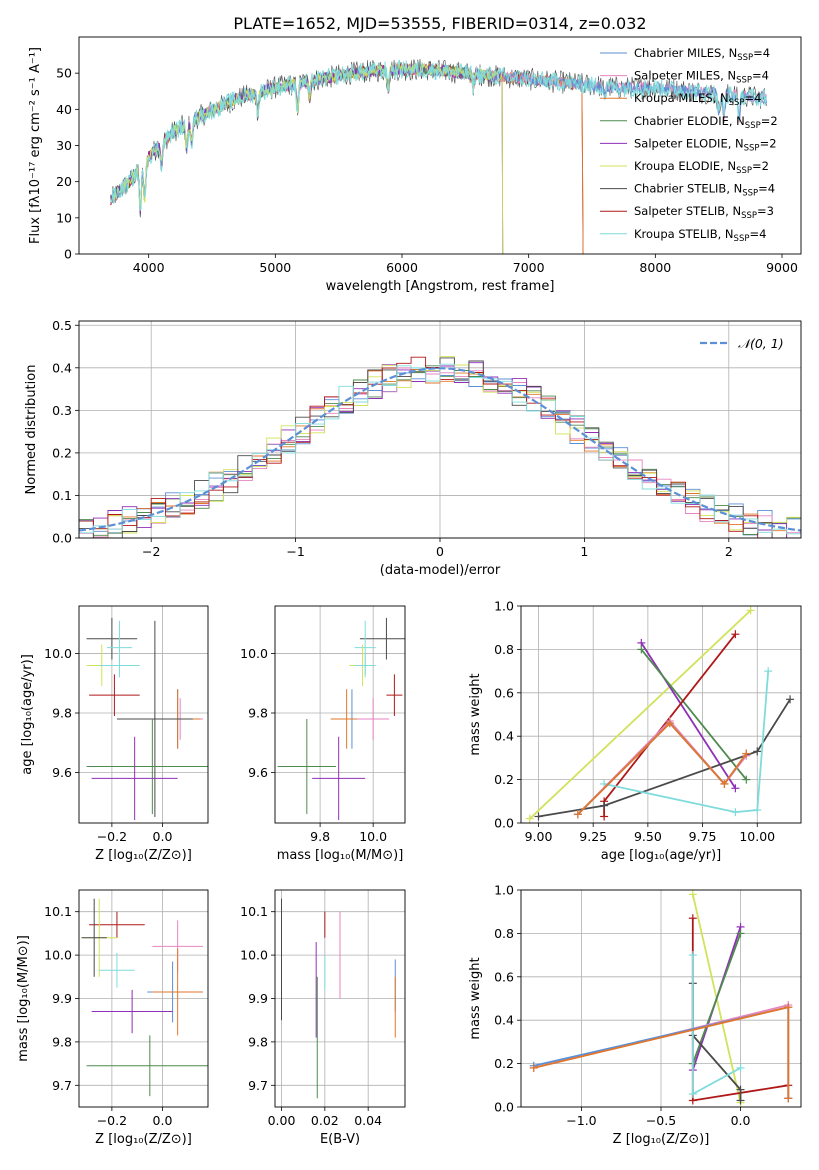 Image resolution: width=819 pixels, height=1170 pixels. What do you see at coordinates (440, 286) in the screenshot?
I see `spectrum-xlabel: wavelength [Angstrom, rest frame]` at bounding box center [440, 286].